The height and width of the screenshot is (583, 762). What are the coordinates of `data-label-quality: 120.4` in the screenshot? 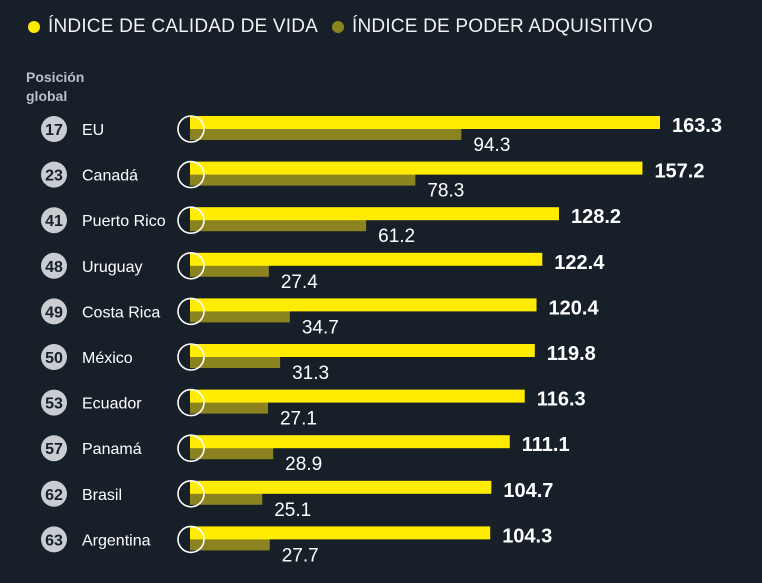 It's located at (574, 308).